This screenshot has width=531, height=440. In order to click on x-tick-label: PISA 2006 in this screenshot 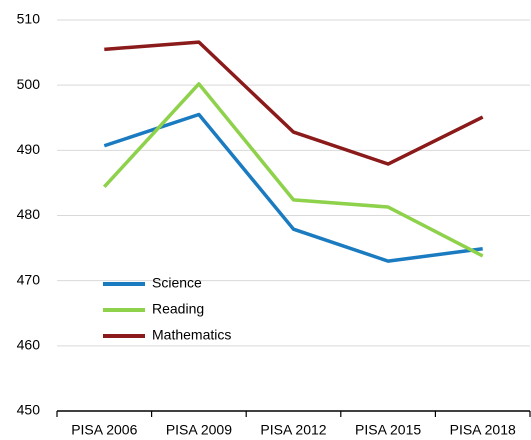, I will do `click(104, 430)`.